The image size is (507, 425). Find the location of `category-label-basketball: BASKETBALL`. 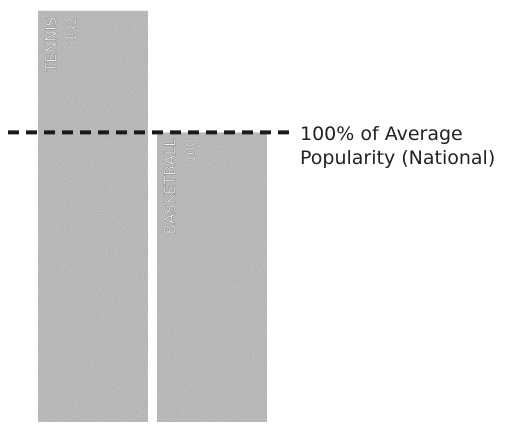

category-label-basketball: BASKETBALL is located at coordinates (170, 186).